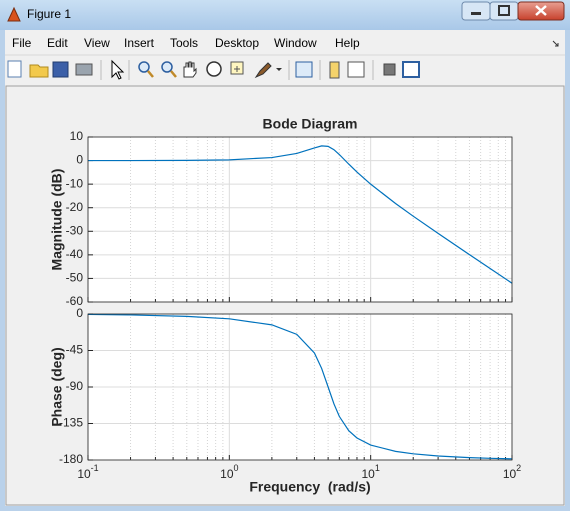  Describe the element at coordinates (57, 220) in the screenshot. I see `y-axis-label: Magnitude (dB)` at that location.